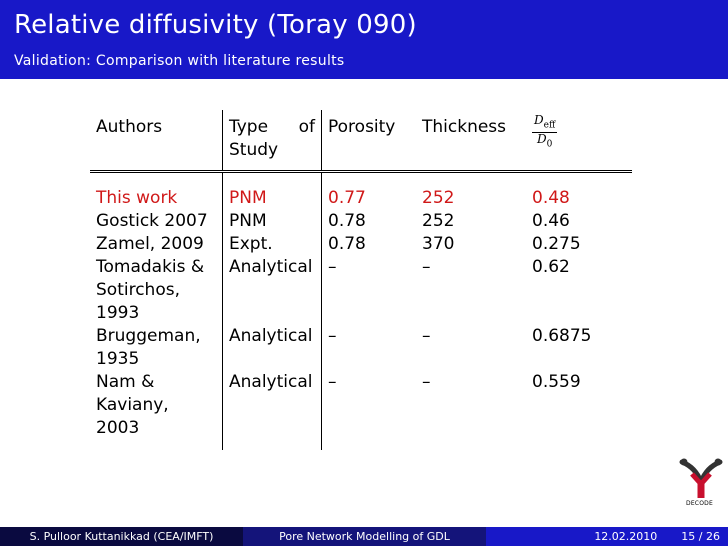 Image resolution: width=728 pixels, height=546 pixels. What do you see at coordinates (156, 244) in the screenshot?
I see `cell-authors: Zamel, 2009` at bounding box center [156, 244].